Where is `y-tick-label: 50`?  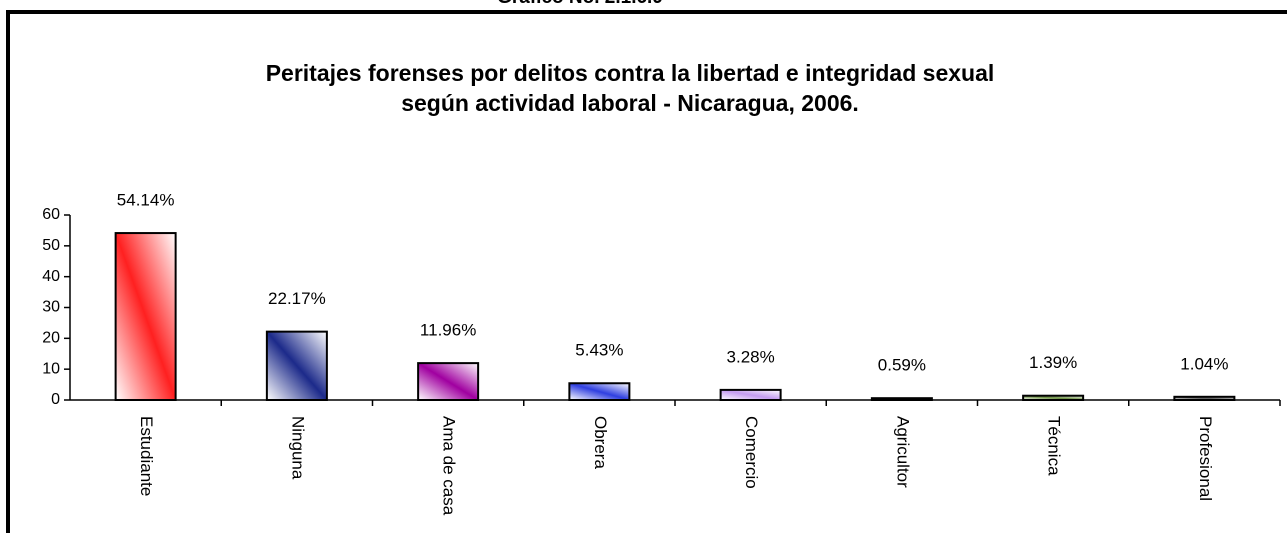
y-tick-label: 50 is located at coordinates (51, 245).